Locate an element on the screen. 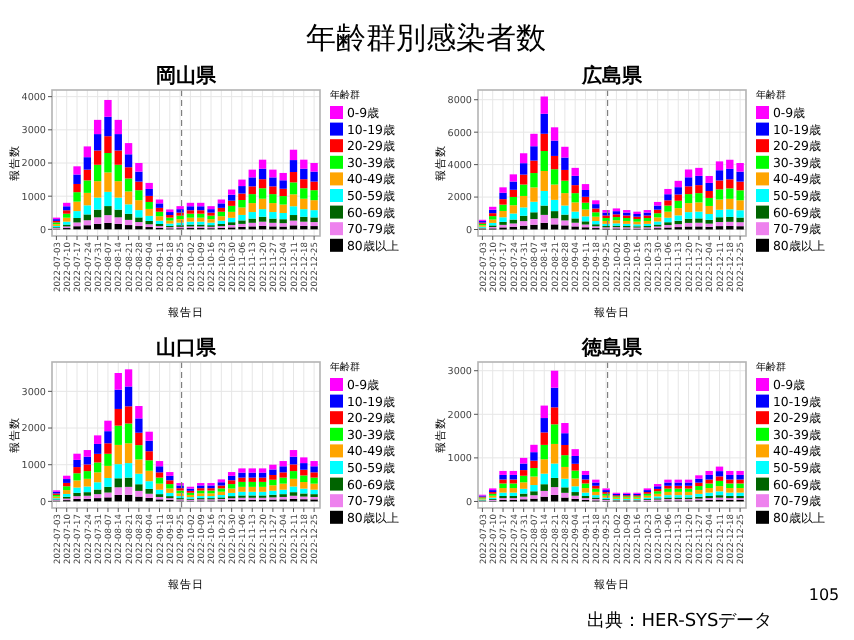 This screenshot has height=640, width=854. text: 年齢群別感染者数 is located at coordinates (426, 38).